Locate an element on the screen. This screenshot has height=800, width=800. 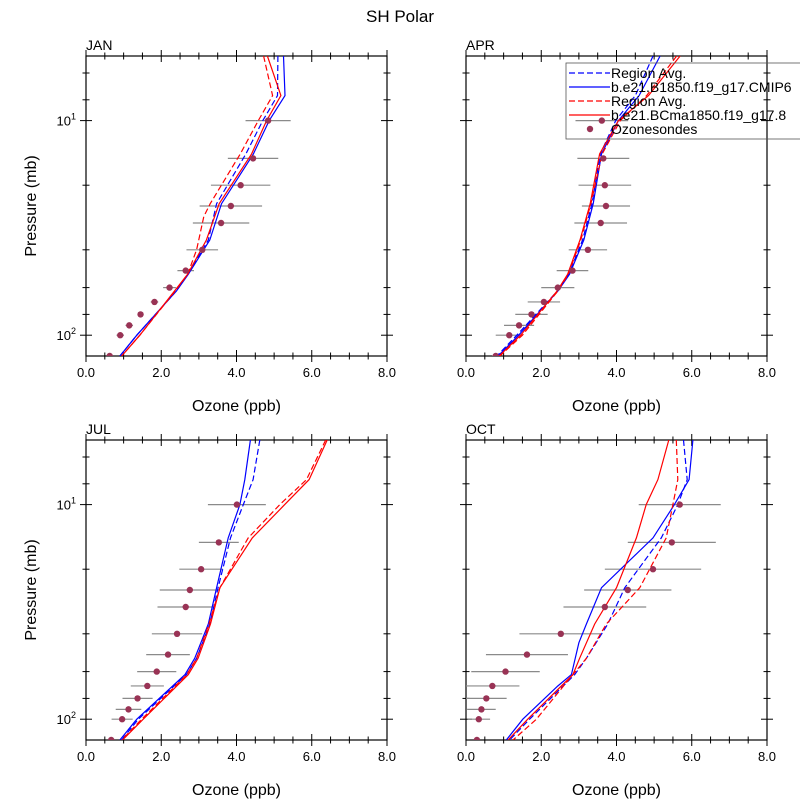
figure-title: SH Polar is located at coordinates (400, 16).